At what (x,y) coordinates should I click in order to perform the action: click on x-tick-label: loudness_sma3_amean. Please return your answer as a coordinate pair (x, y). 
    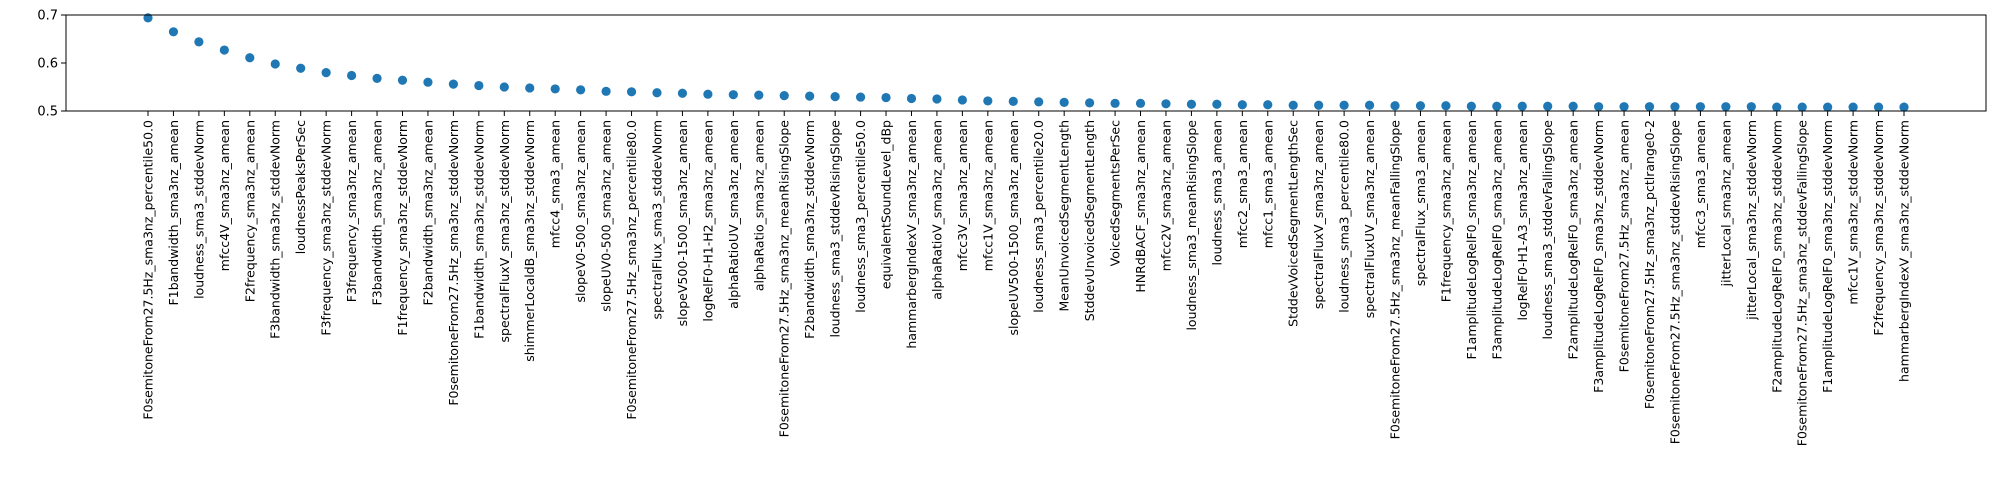
    Looking at the image, I should click on (1216, 193).